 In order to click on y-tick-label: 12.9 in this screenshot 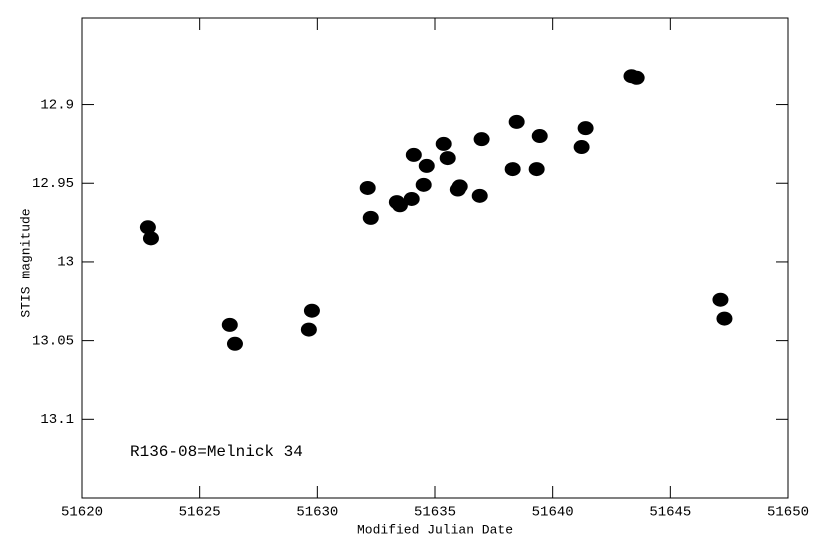, I will do `click(57, 105)`.